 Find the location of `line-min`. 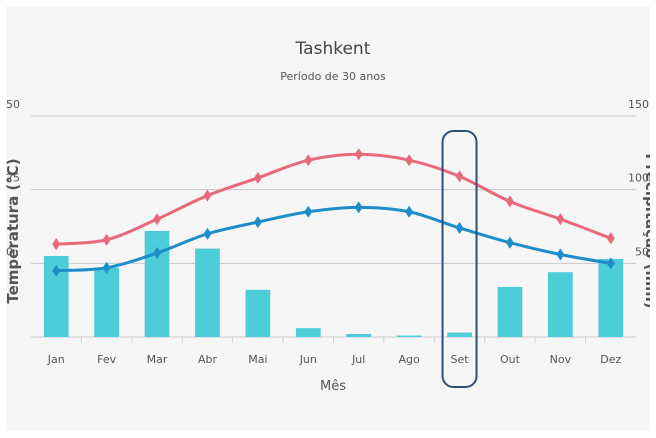

line-min is located at coordinates (334, 239).